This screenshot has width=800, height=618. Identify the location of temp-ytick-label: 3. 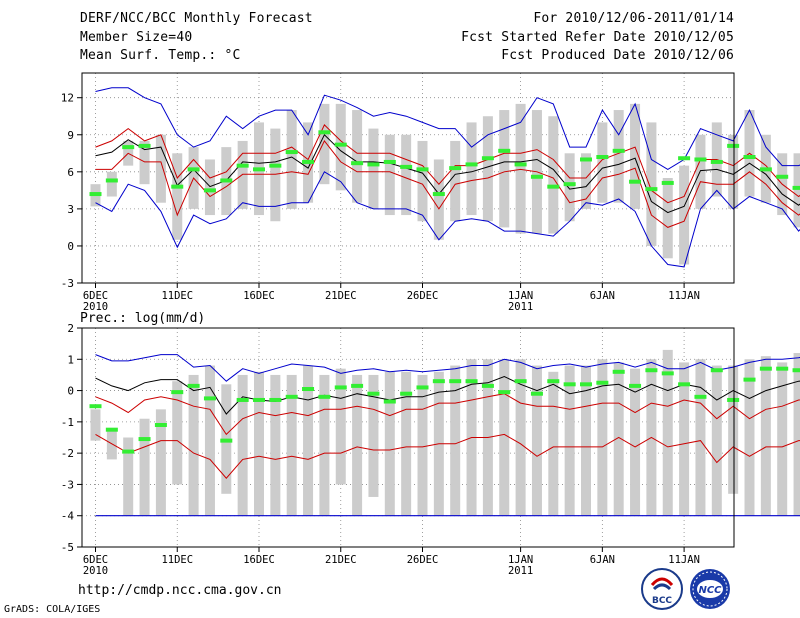
(70, 209).